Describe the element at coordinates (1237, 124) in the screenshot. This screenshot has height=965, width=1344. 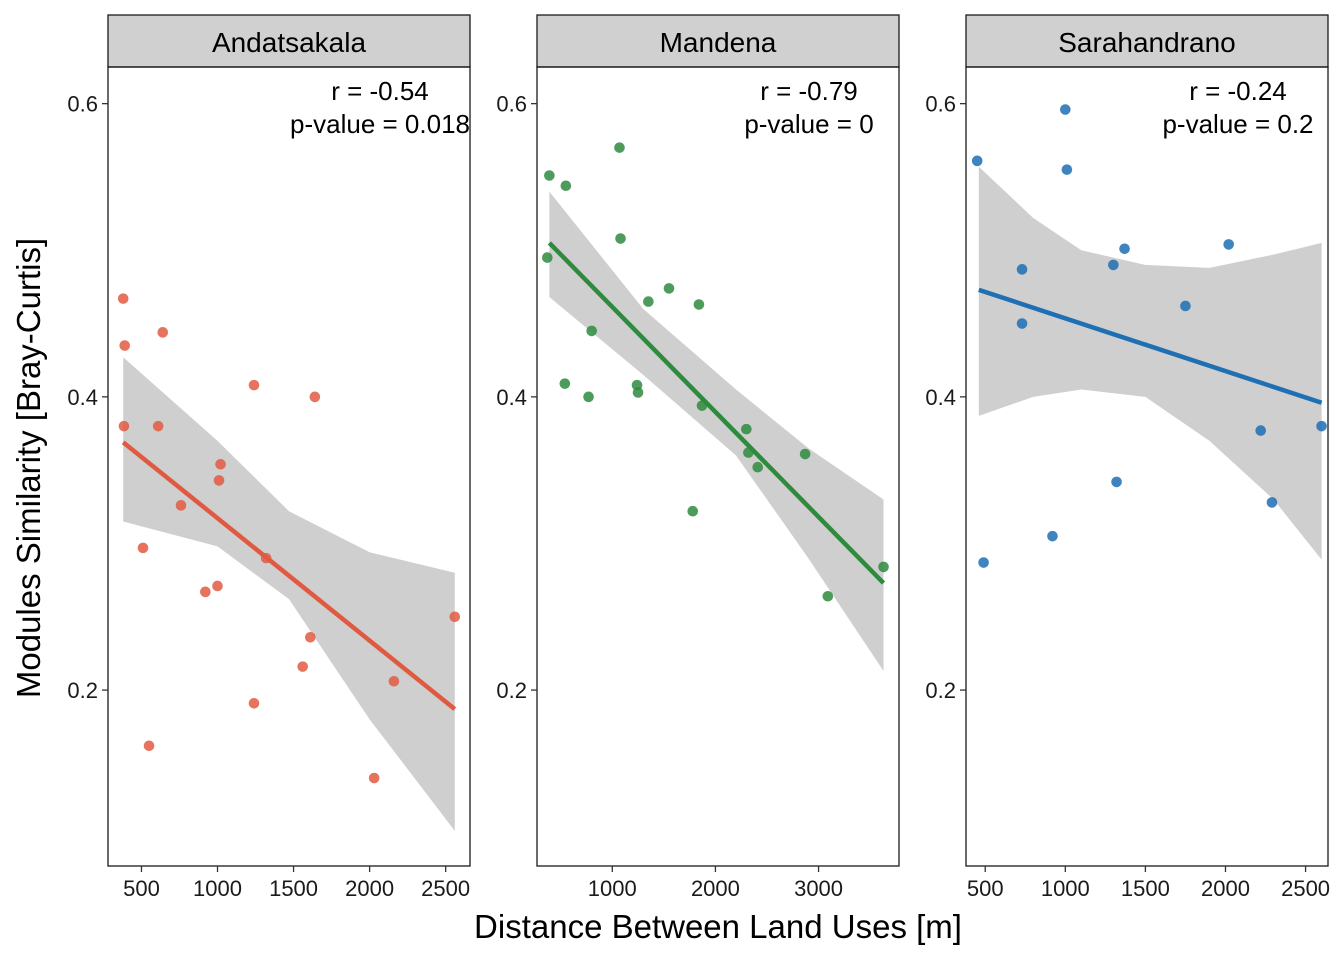
I see `p-value-label: p-value = 0.2` at that location.